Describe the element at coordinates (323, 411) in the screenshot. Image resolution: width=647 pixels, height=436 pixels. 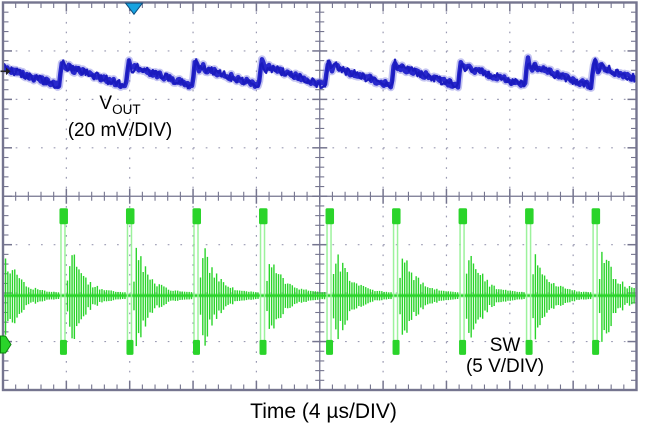
I see `time-axis-label: Time (4 µs/DIV)` at that location.